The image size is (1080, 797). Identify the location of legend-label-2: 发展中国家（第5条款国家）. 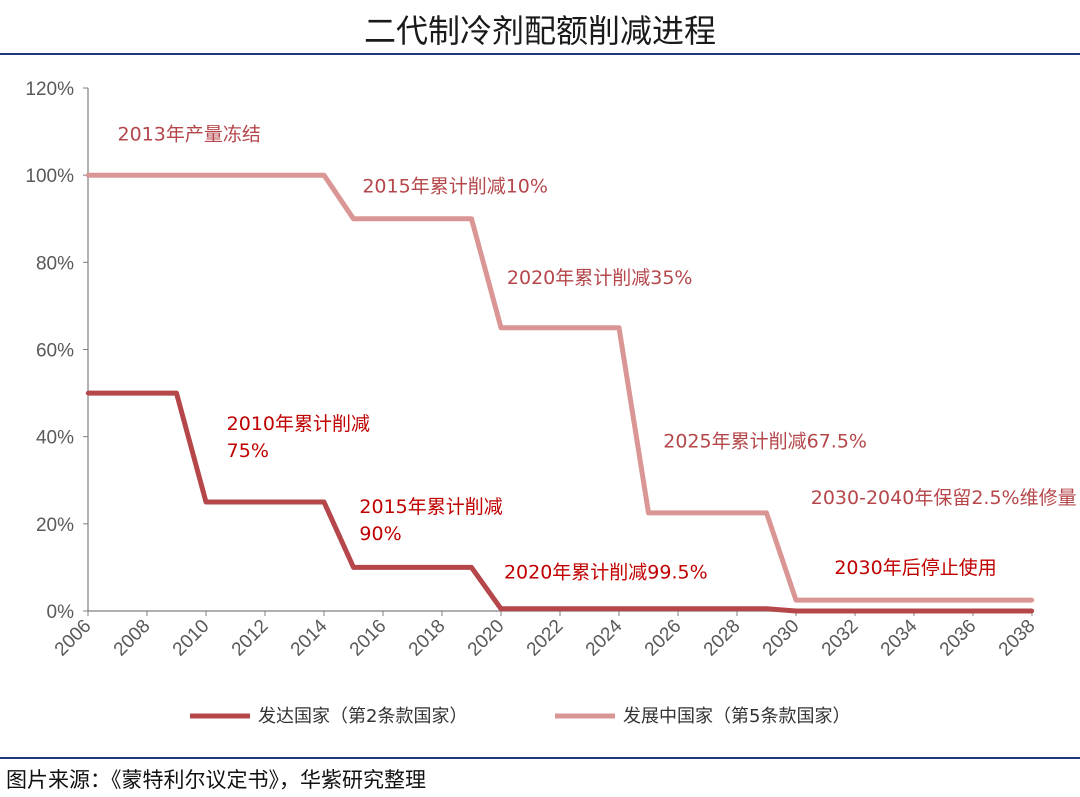
(736, 716).